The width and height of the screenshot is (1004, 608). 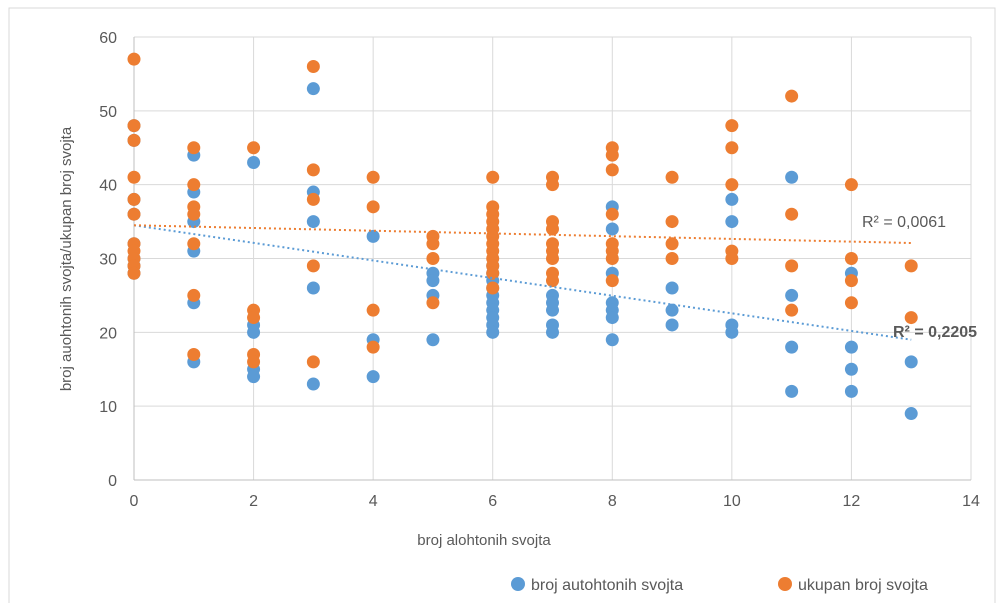 What do you see at coordinates (108, 260) in the screenshot?
I see `y-tick-label: 30` at bounding box center [108, 260].